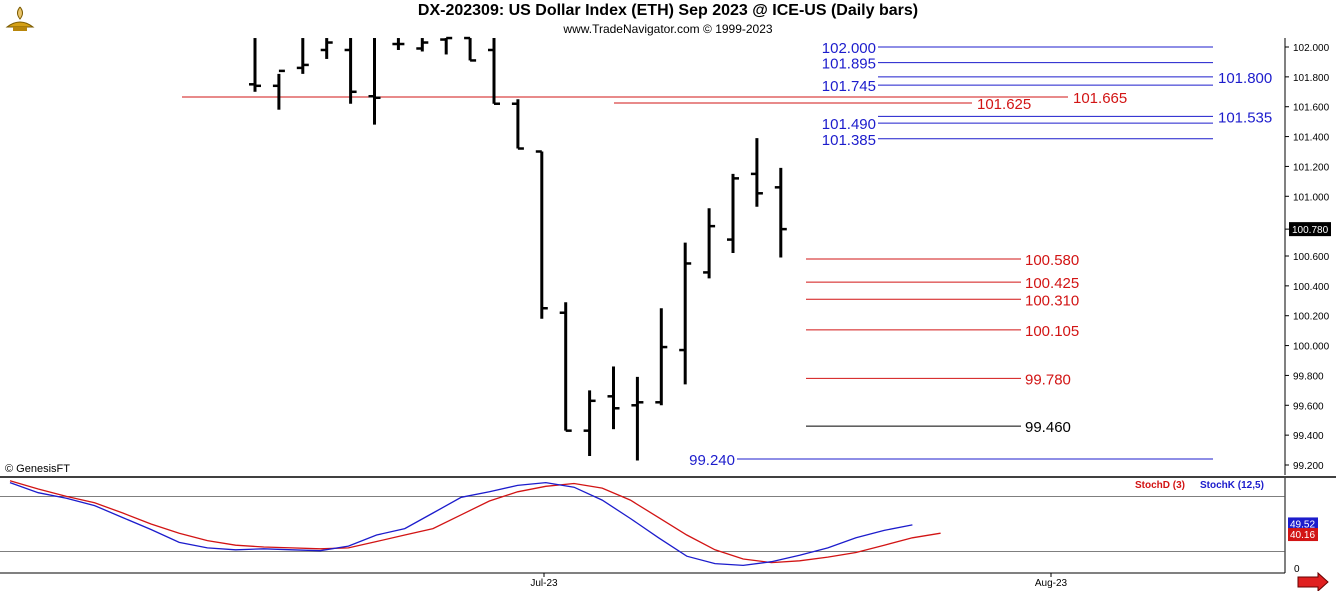 The height and width of the screenshot is (591, 1336). I want to click on price-tick-label: 102.000, so click(1311, 48).